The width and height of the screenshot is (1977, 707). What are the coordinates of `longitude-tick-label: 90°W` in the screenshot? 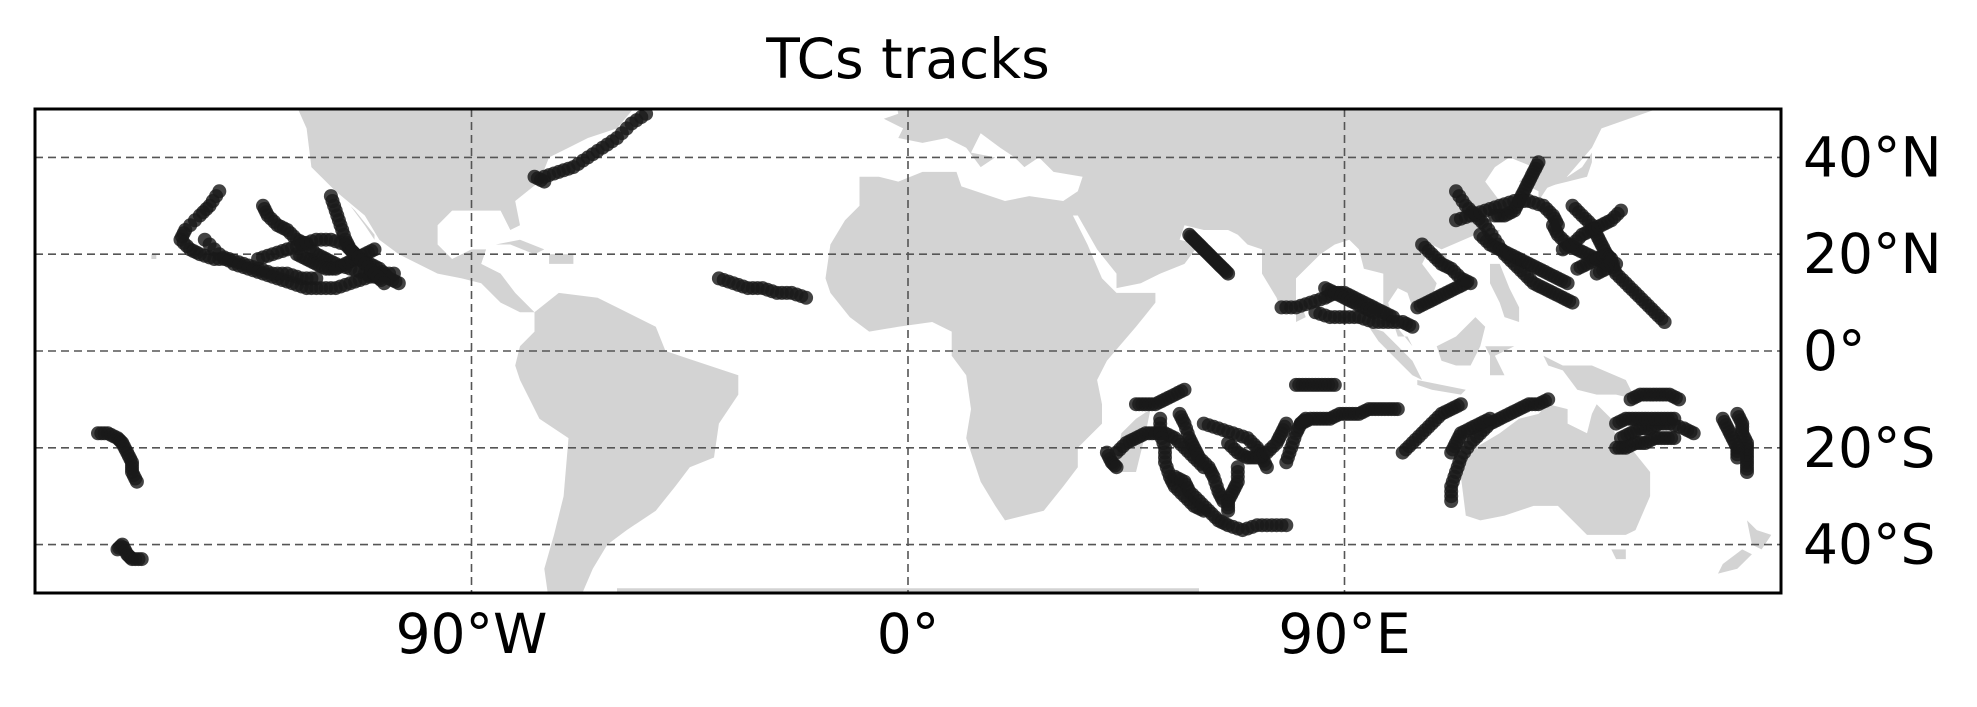 It's located at (472, 634).